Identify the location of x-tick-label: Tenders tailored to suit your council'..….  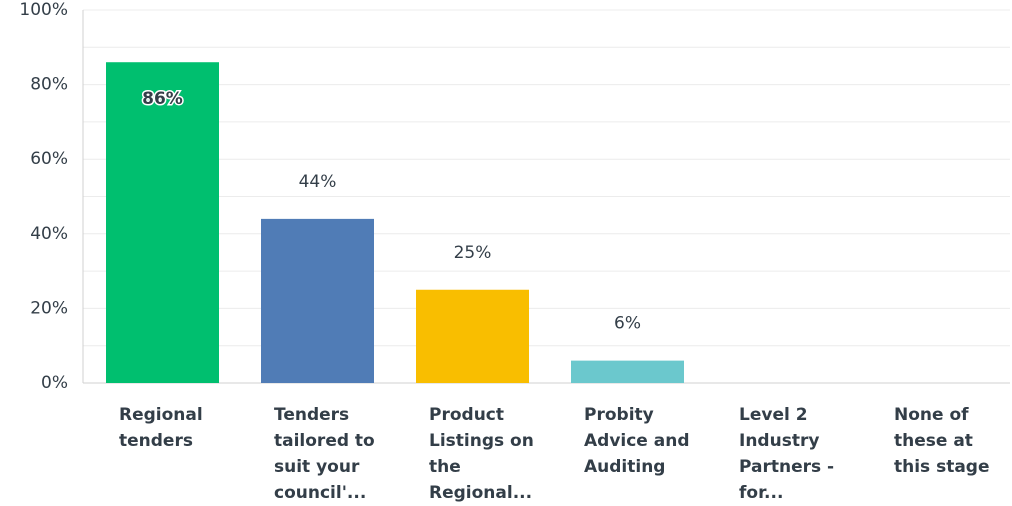
(324, 454).